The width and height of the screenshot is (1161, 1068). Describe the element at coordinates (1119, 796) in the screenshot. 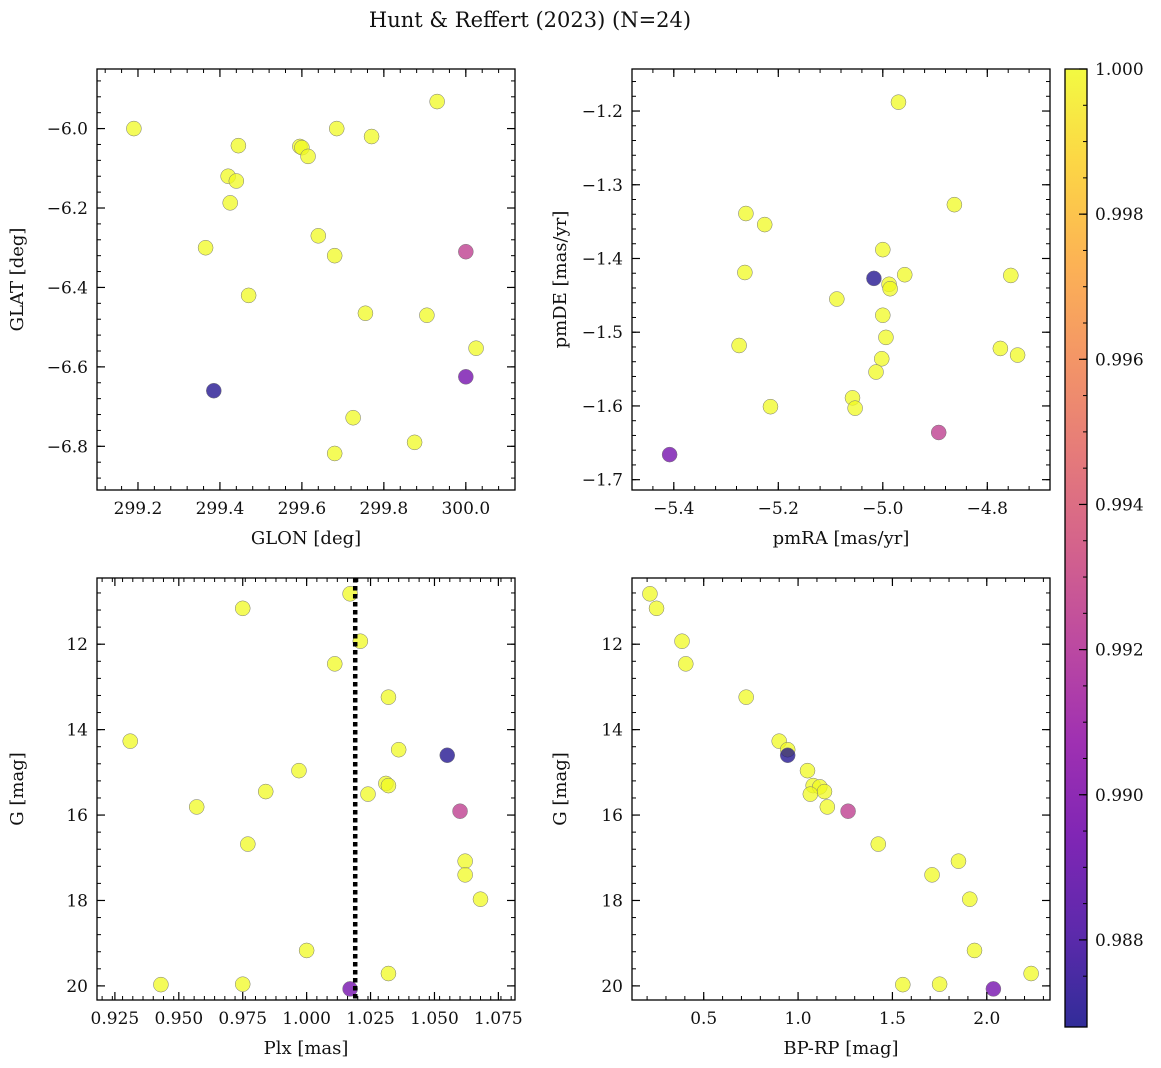

I see `colorbar-tick-label: 0.990` at that location.